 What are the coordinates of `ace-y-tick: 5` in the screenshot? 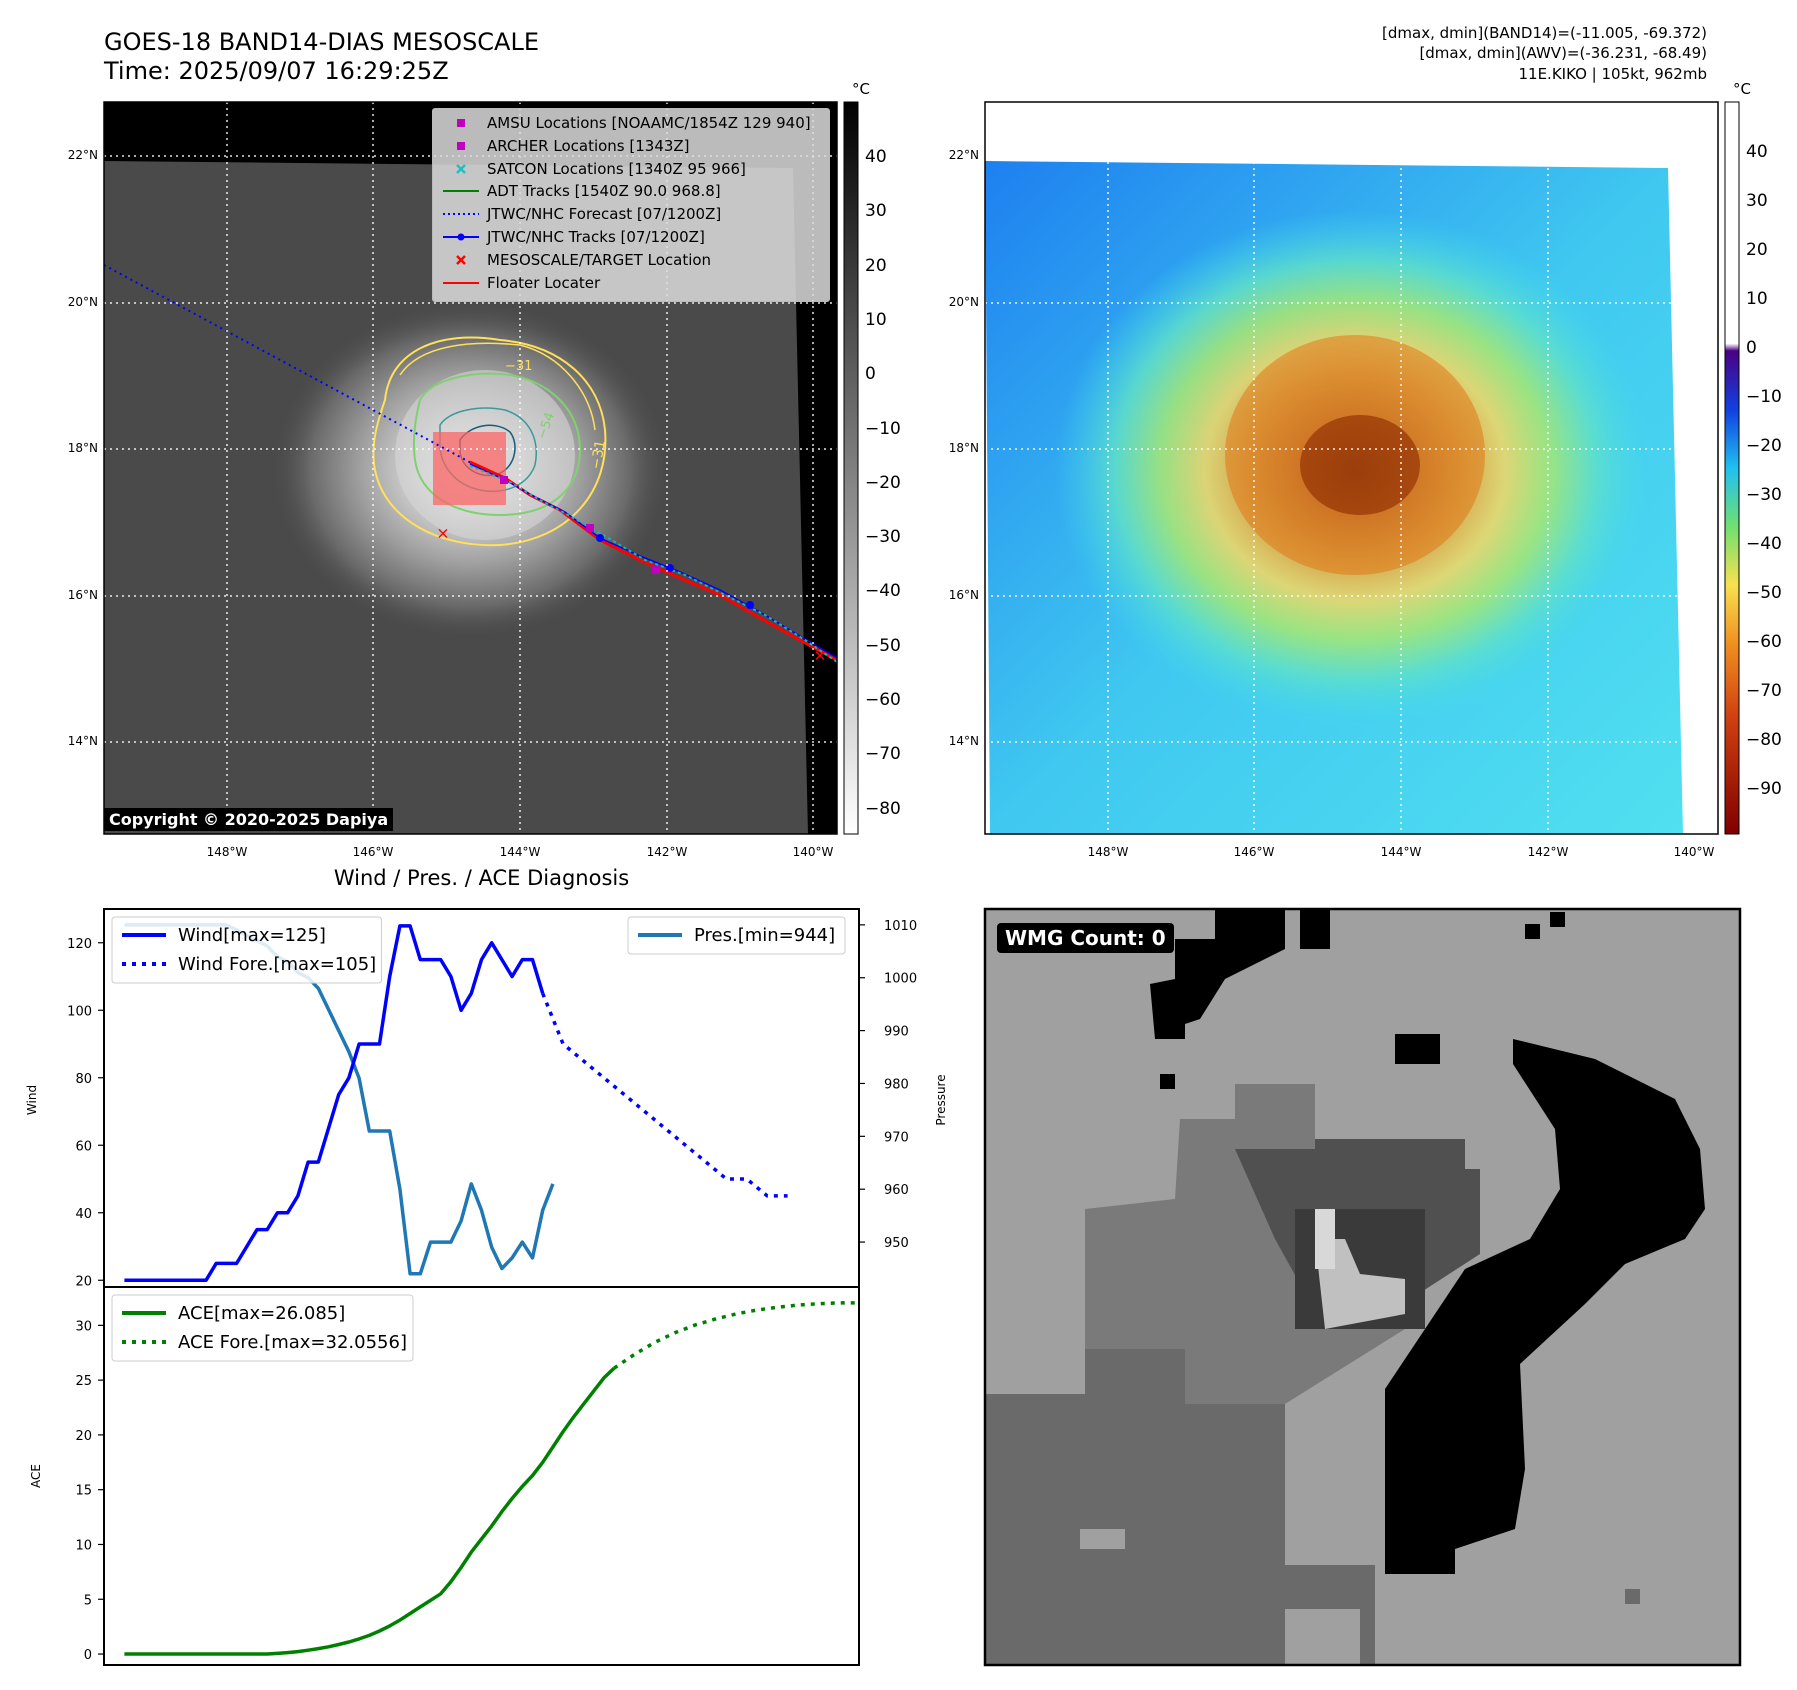 It's located at (88, 1600).